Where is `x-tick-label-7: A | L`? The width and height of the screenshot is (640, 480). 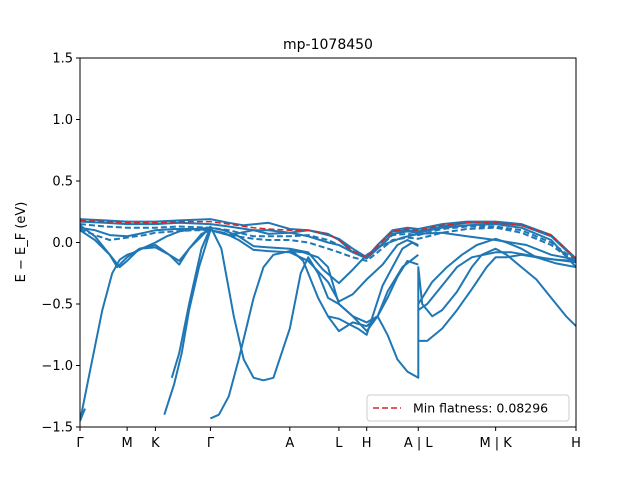
x-tick-label-7: A | L is located at coordinates (419, 443).